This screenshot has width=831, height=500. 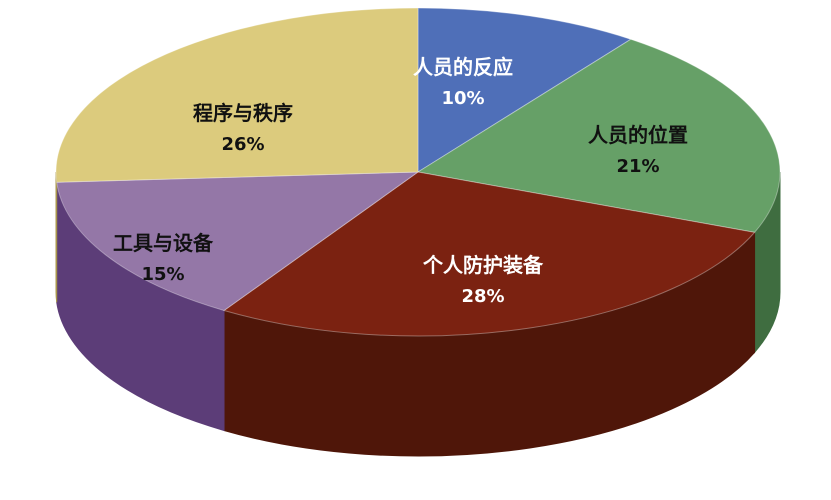 I want to click on slice-percent-3: 28%, so click(x=482, y=296).